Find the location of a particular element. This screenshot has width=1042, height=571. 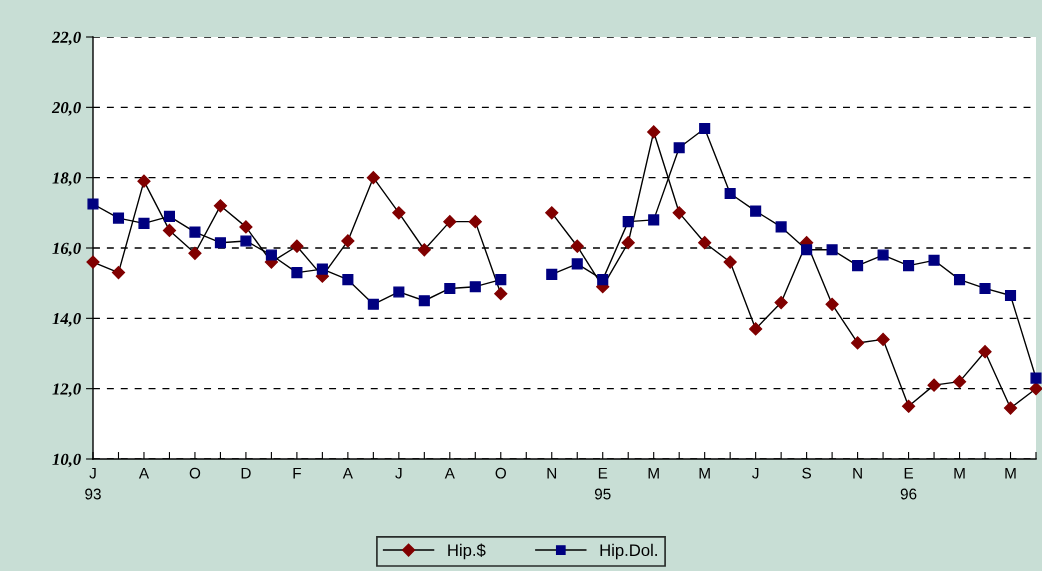

y-tick-label: 22,0 is located at coordinates (66, 38).